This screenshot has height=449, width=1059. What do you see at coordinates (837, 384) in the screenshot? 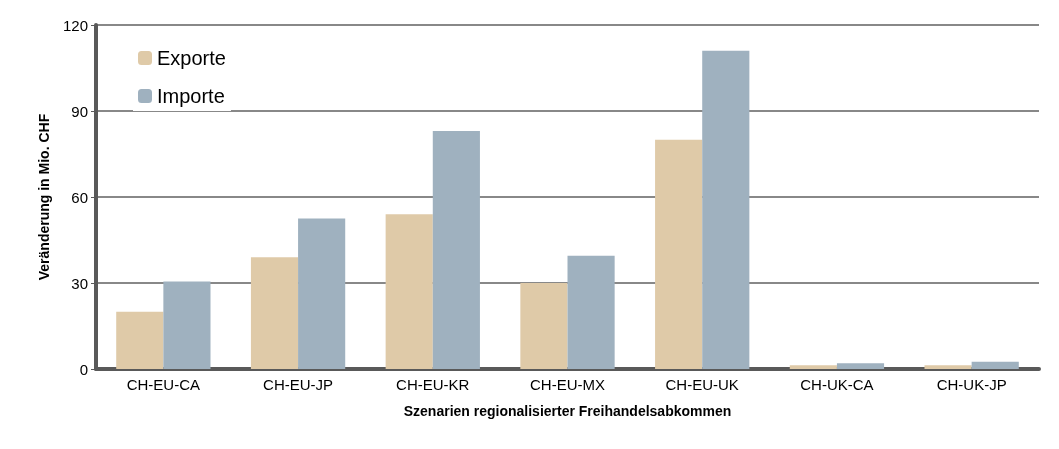
I see `x-tick-label: CH-UK-CA` at bounding box center [837, 384].